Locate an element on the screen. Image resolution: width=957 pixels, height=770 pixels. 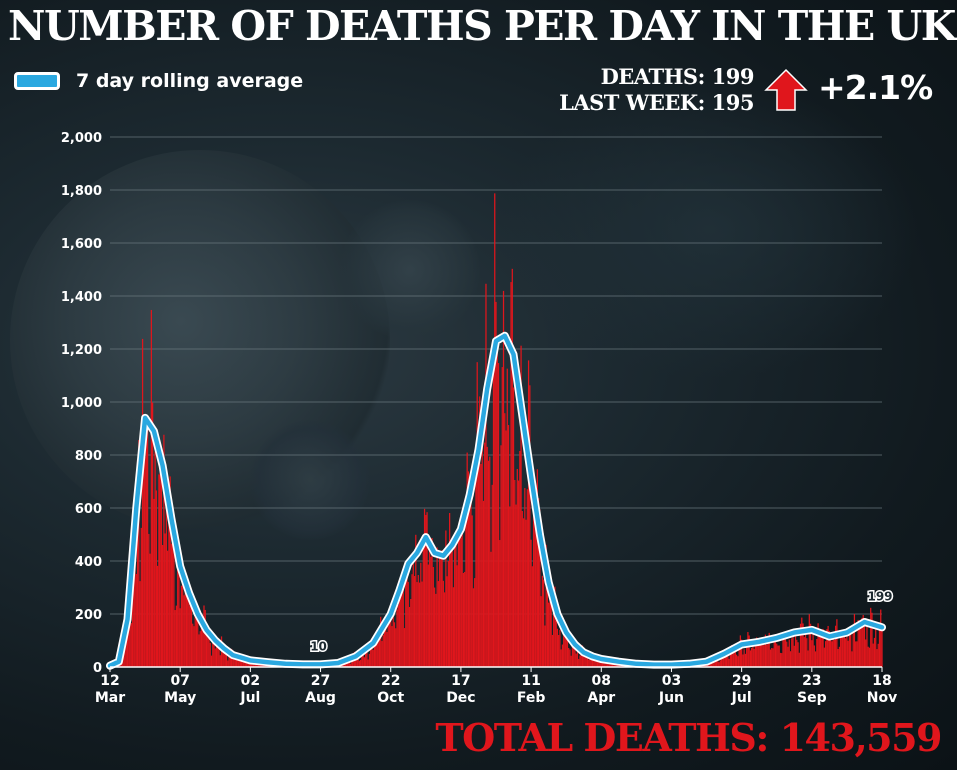
y-tick-label: 200 is located at coordinates (88, 615).